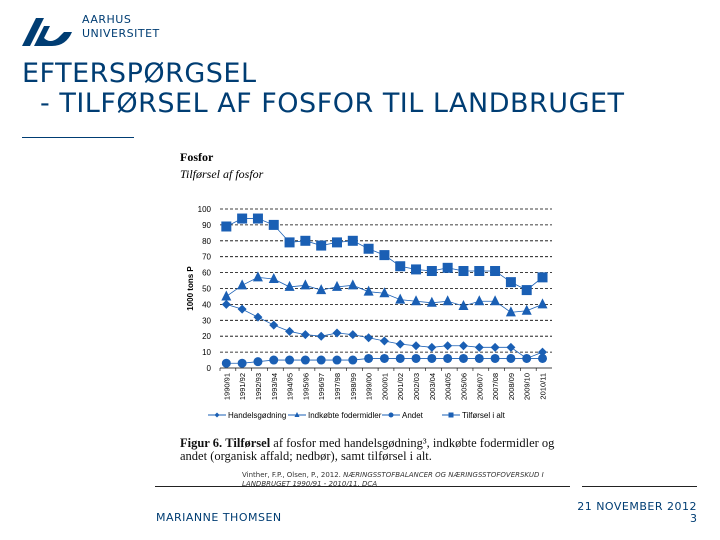 The image size is (720, 540). What do you see at coordinates (206, 304) in the screenshot?
I see `y-tick-label: 40` at bounding box center [206, 304].